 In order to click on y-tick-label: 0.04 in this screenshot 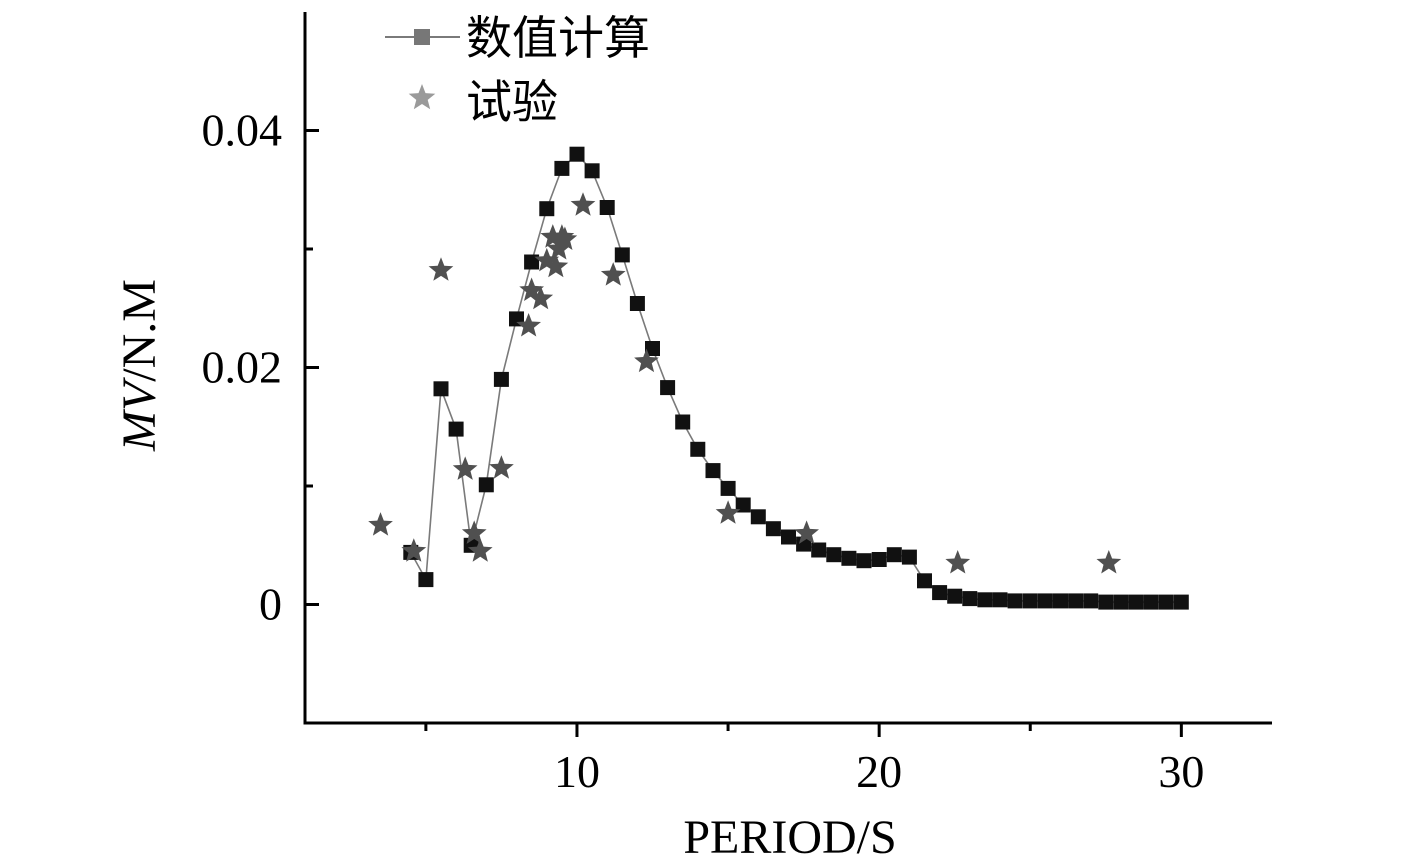, I will do `click(242, 130)`.